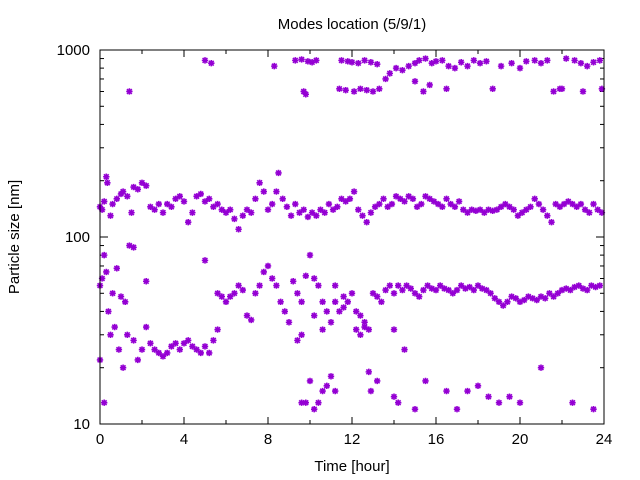 The height and width of the screenshot is (480, 640). What do you see at coordinates (352, 24) in the screenshot?
I see `chart-title: Modes location (5/9/1)` at bounding box center [352, 24].